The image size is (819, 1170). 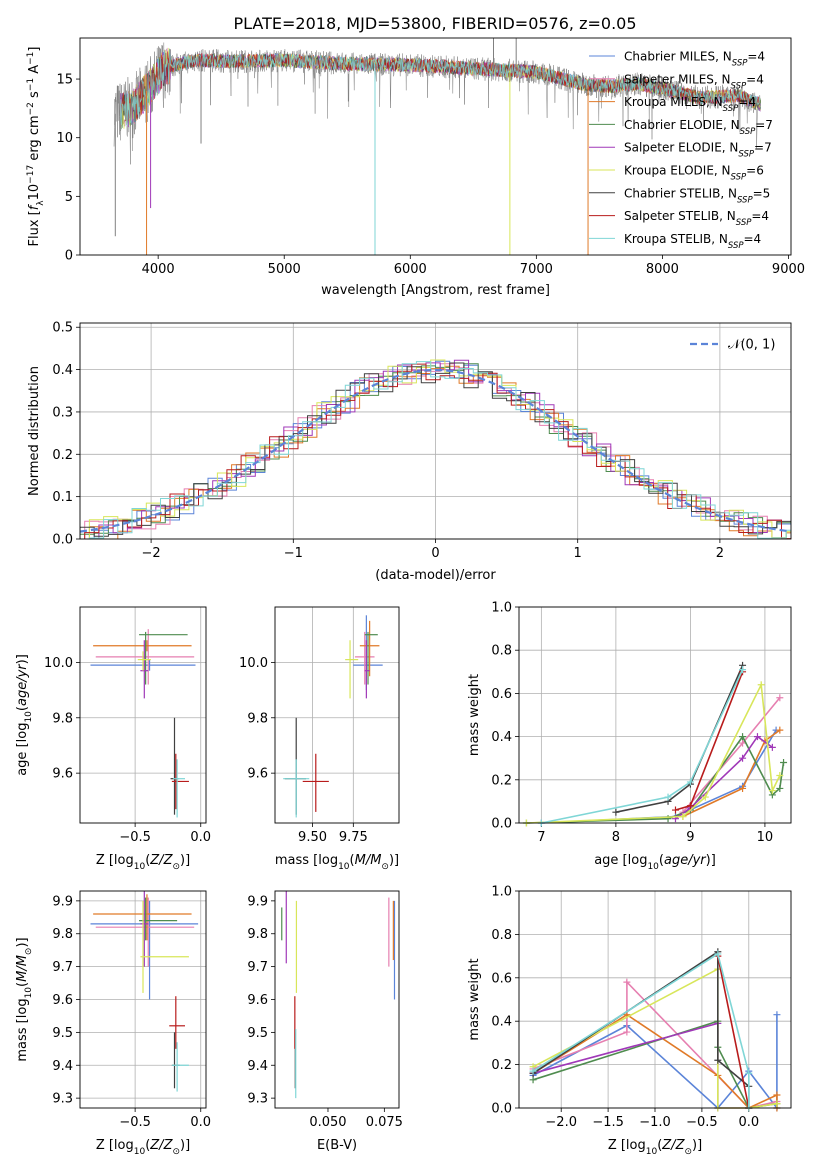 I want to click on weight-vs-age-ylabel: mass weight, so click(x=474, y=715).